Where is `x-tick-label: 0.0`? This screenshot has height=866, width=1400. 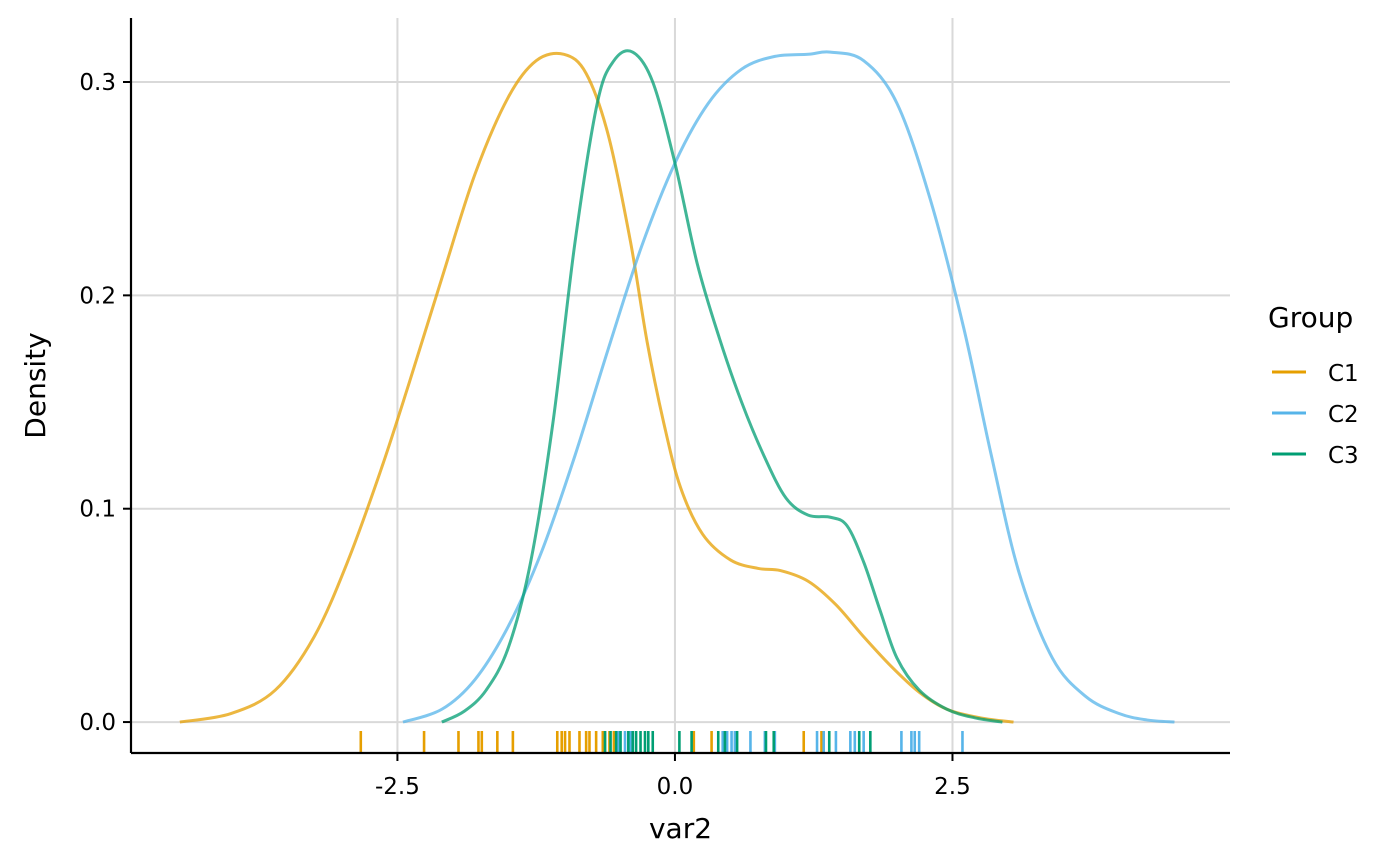 x-tick-label: 0.0 is located at coordinates (675, 787).